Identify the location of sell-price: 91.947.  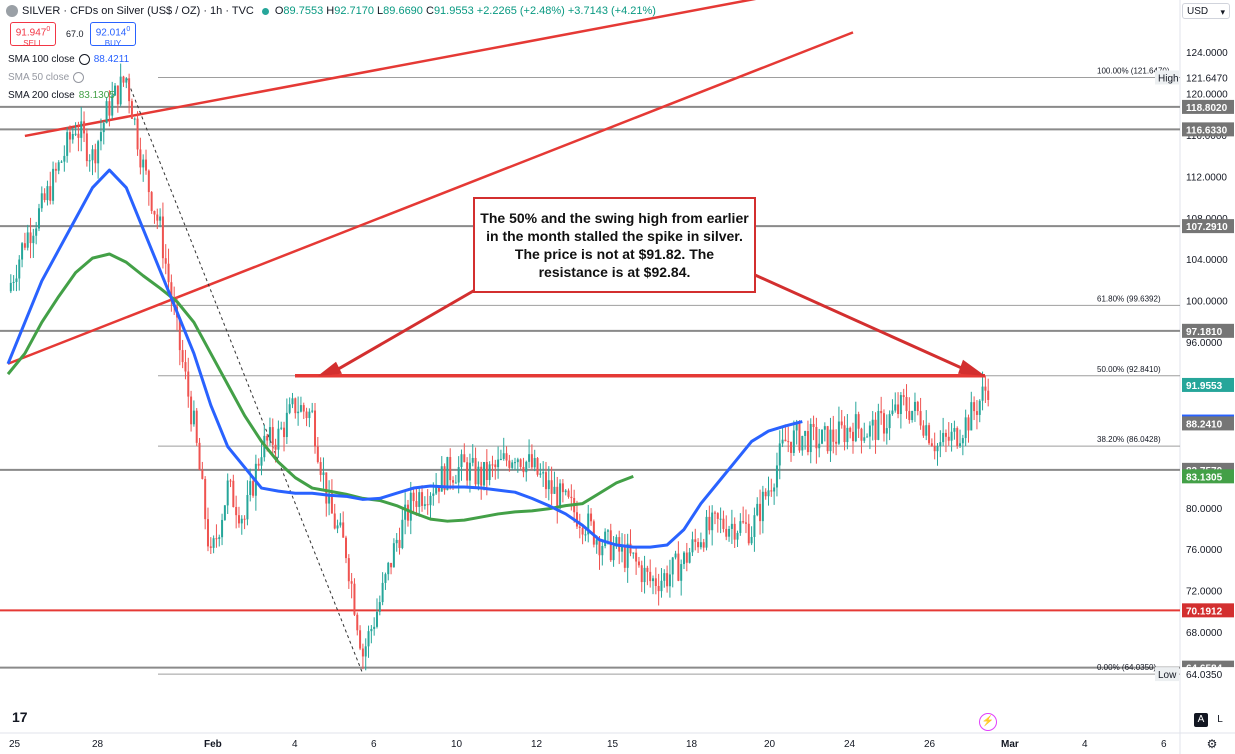
(31, 33).